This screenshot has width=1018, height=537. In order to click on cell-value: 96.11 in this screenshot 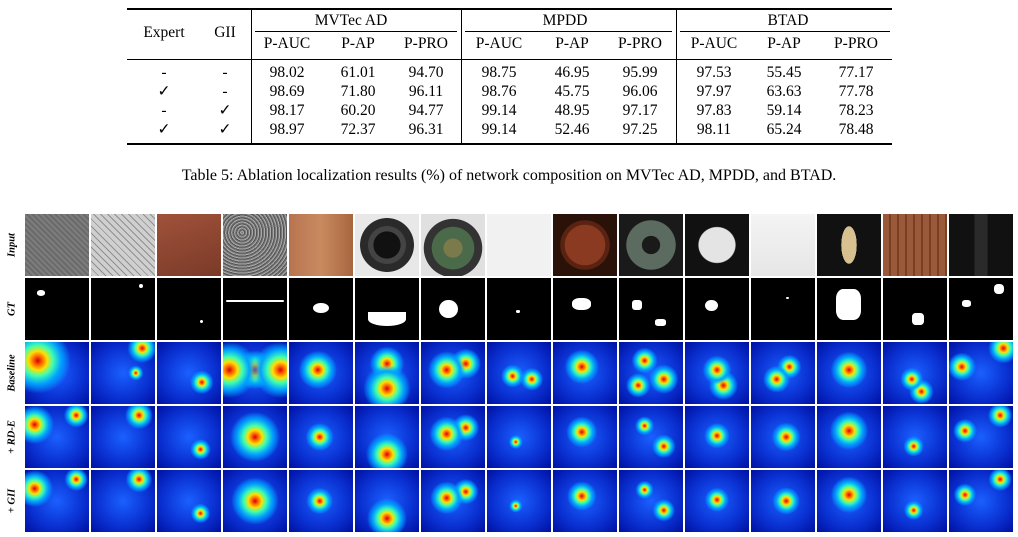, I will do `click(426, 91)`.